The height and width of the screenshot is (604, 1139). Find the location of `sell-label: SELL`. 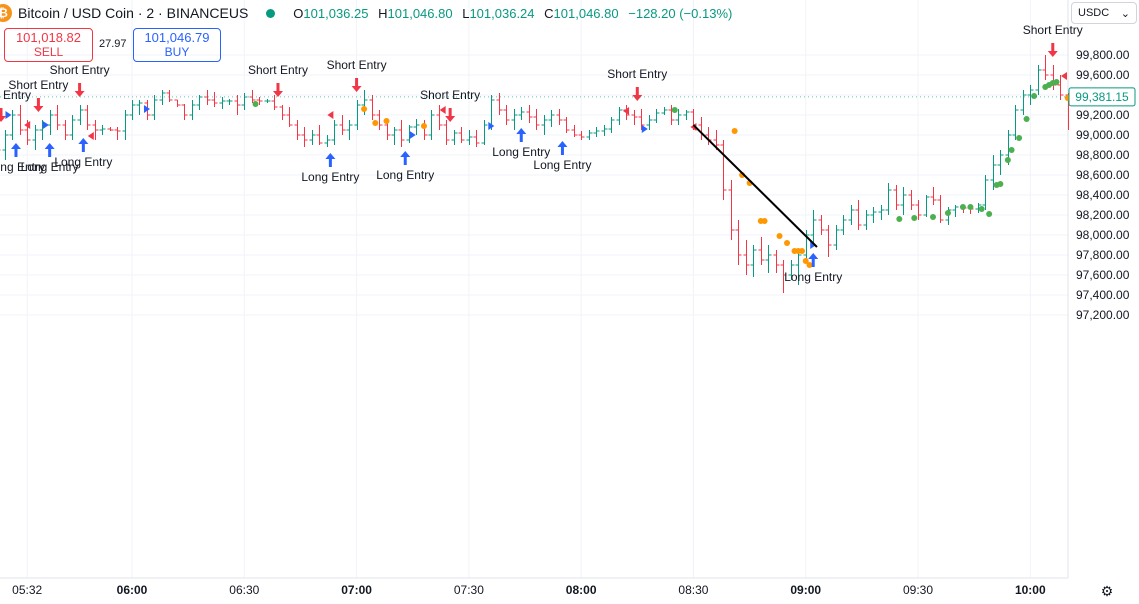

sell-label: SELL is located at coordinates (48, 52).